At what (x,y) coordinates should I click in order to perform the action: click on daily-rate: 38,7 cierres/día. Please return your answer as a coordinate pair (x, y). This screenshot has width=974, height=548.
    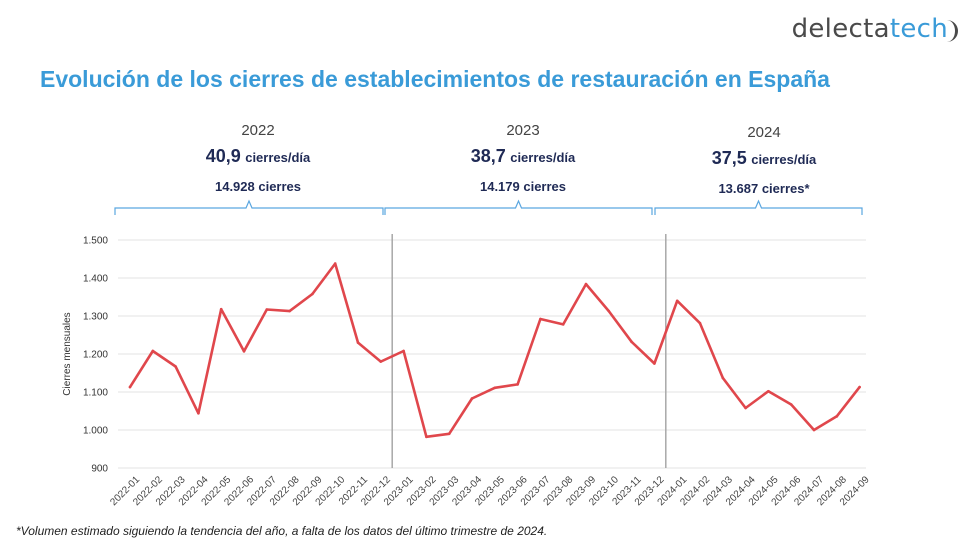
    Looking at the image, I should click on (523, 156).